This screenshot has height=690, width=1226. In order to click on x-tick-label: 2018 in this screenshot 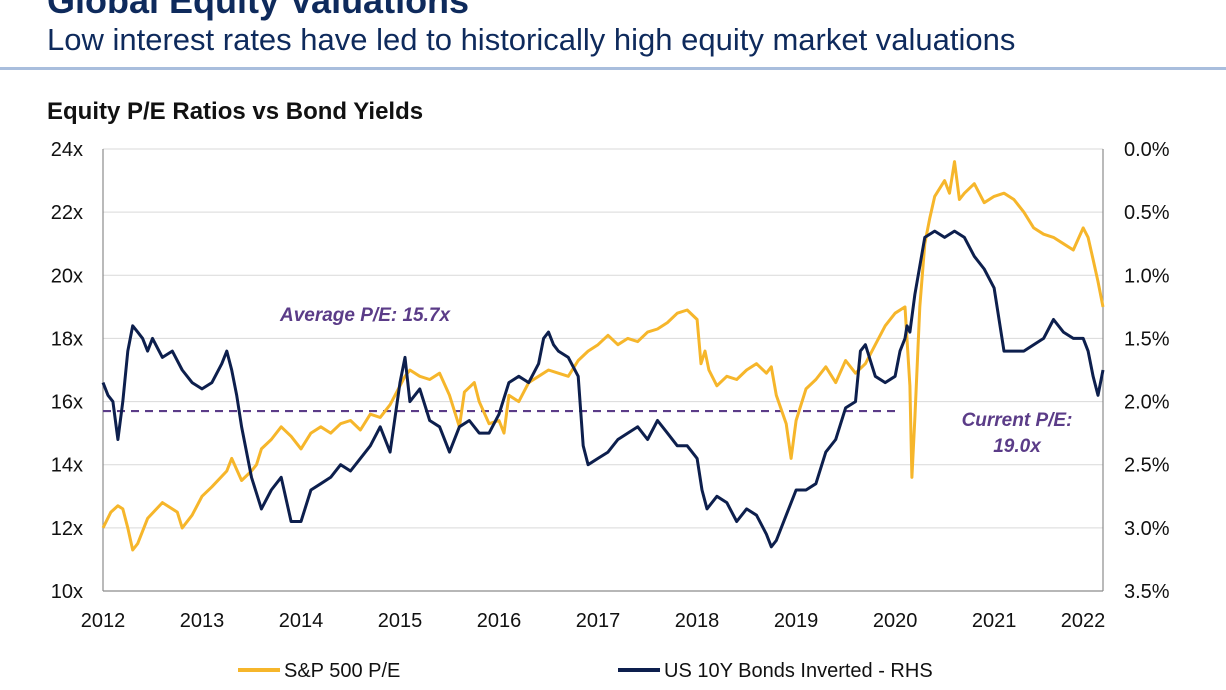, I will do `click(697, 621)`.